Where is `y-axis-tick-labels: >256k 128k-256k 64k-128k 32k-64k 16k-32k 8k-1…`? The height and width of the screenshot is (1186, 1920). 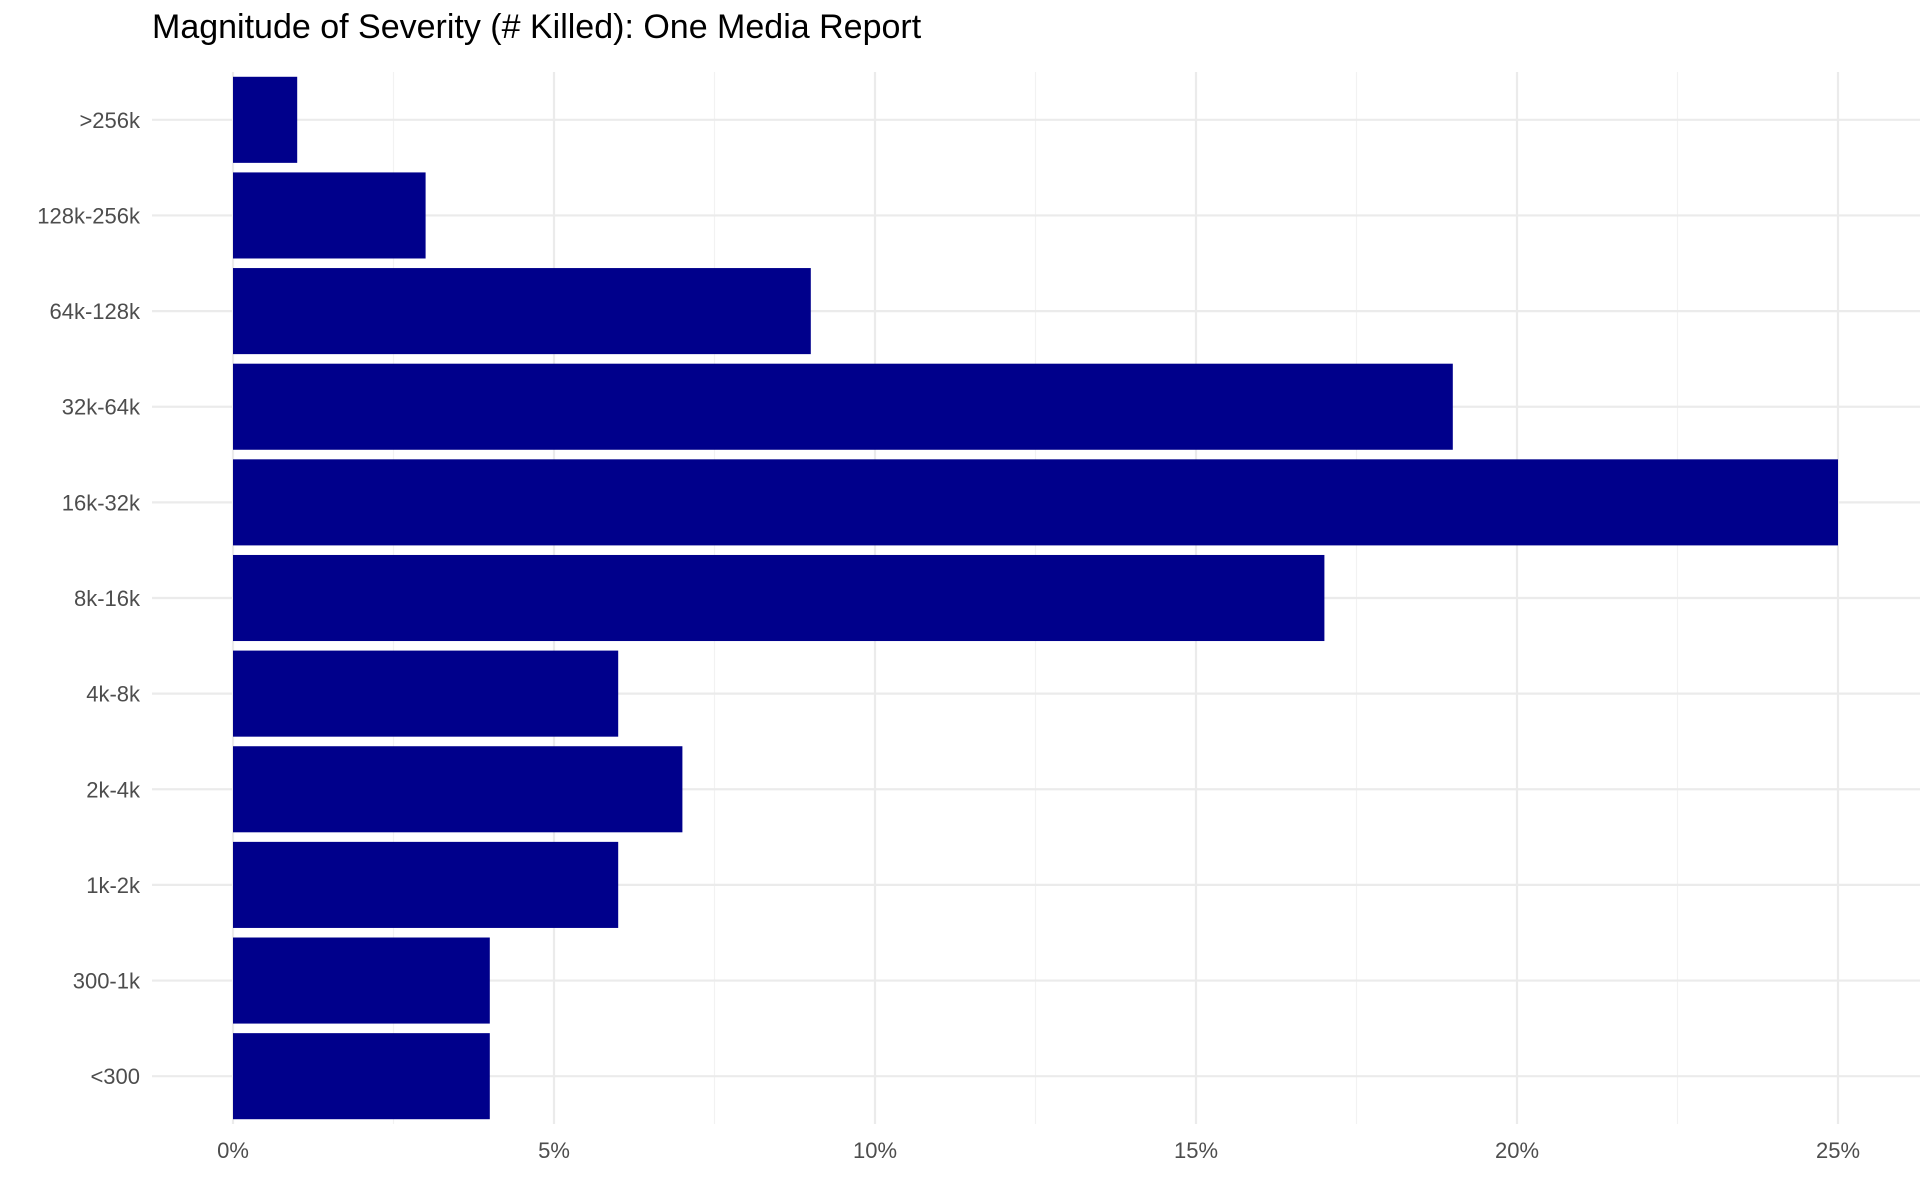 y-axis-tick-labels: >256k 128k-256k 64k-128k 32k-64k 16k-32k 8k-1… is located at coordinates (89, 598).